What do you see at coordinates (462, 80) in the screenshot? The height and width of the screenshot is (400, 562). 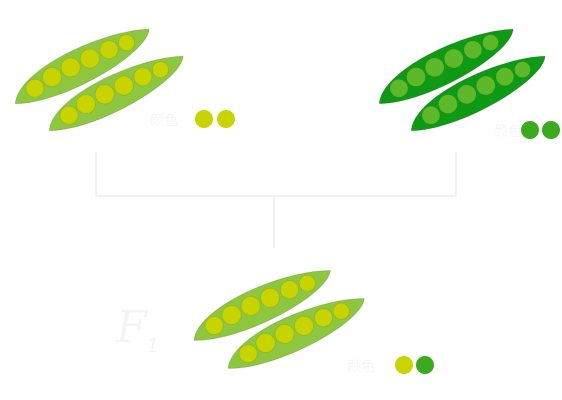 I see `pea-pods-green` at bounding box center [462, 80].